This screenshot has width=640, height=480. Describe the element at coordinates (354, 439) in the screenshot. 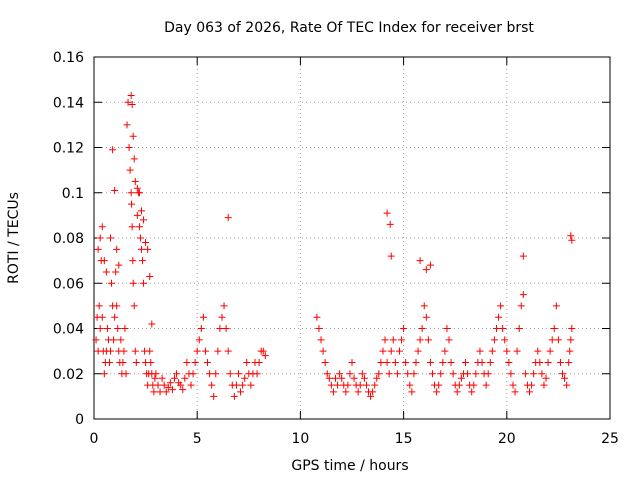

I see `x-tick-labels: 0 5 10 15 20 25` at that location.